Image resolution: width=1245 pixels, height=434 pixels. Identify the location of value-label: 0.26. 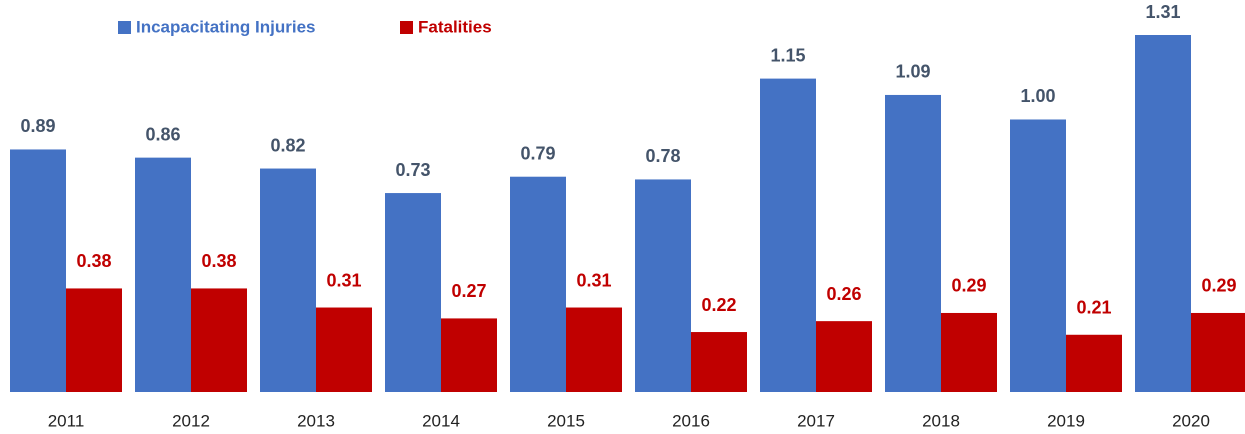
(843, 294).